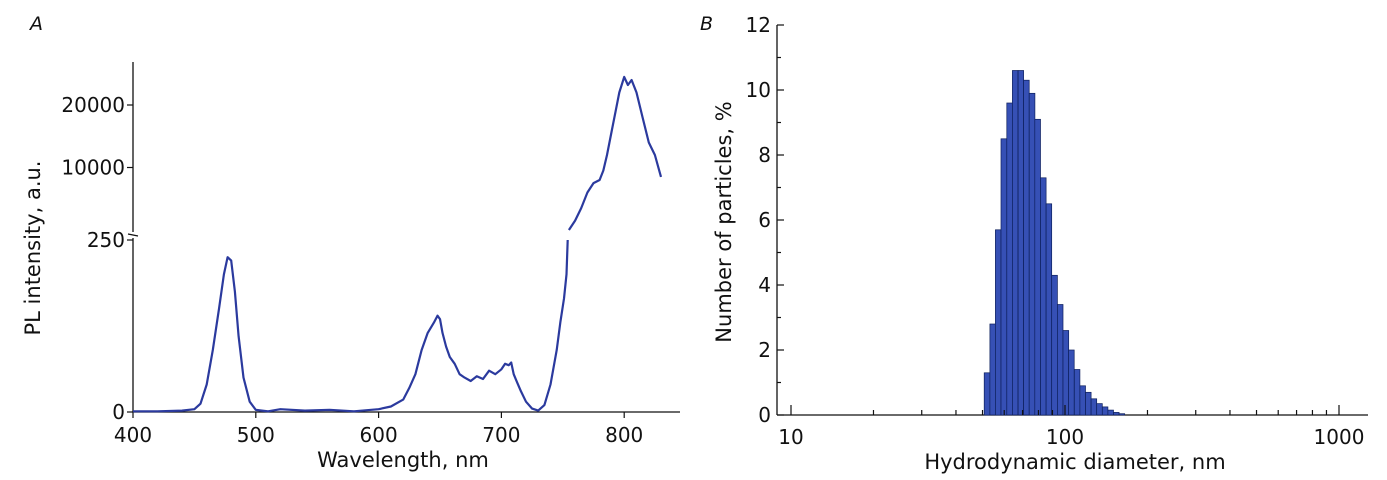  What do you see at coordinates (1054, 243) in the screenshot?
I see `panel-b-bars` at bounding box center [1054, 243].